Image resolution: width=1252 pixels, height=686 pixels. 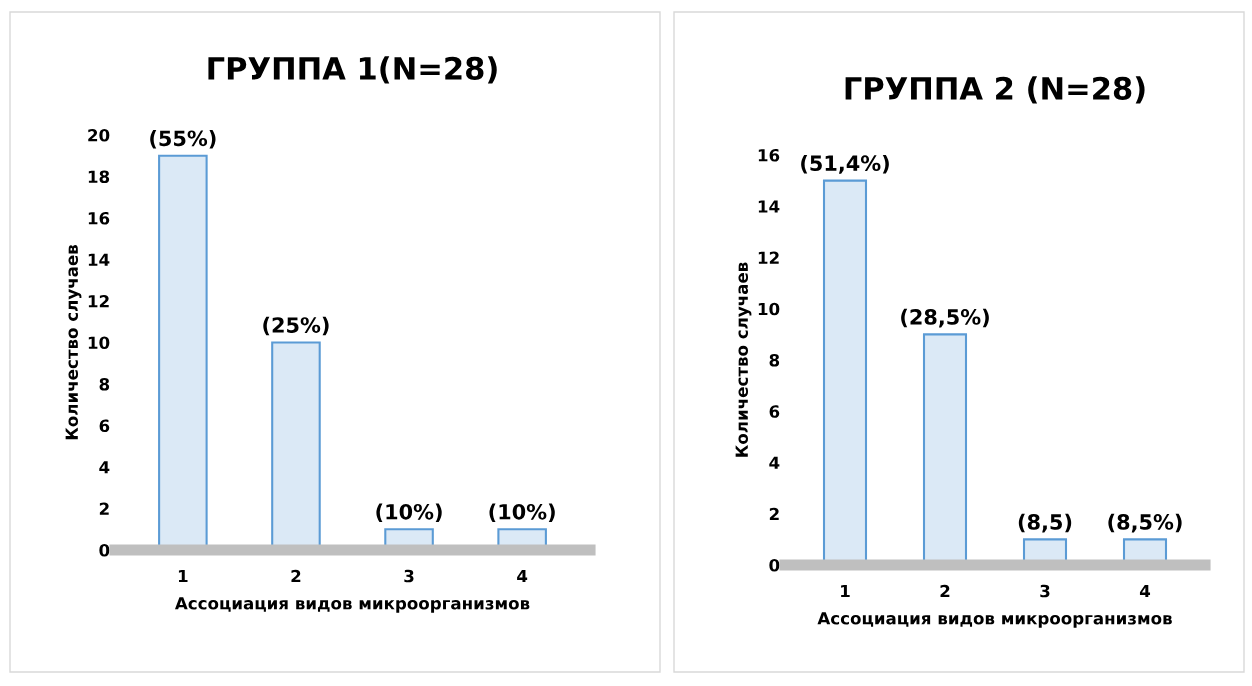 I want to click on annotation: (25%), so click(x=296, y=326).